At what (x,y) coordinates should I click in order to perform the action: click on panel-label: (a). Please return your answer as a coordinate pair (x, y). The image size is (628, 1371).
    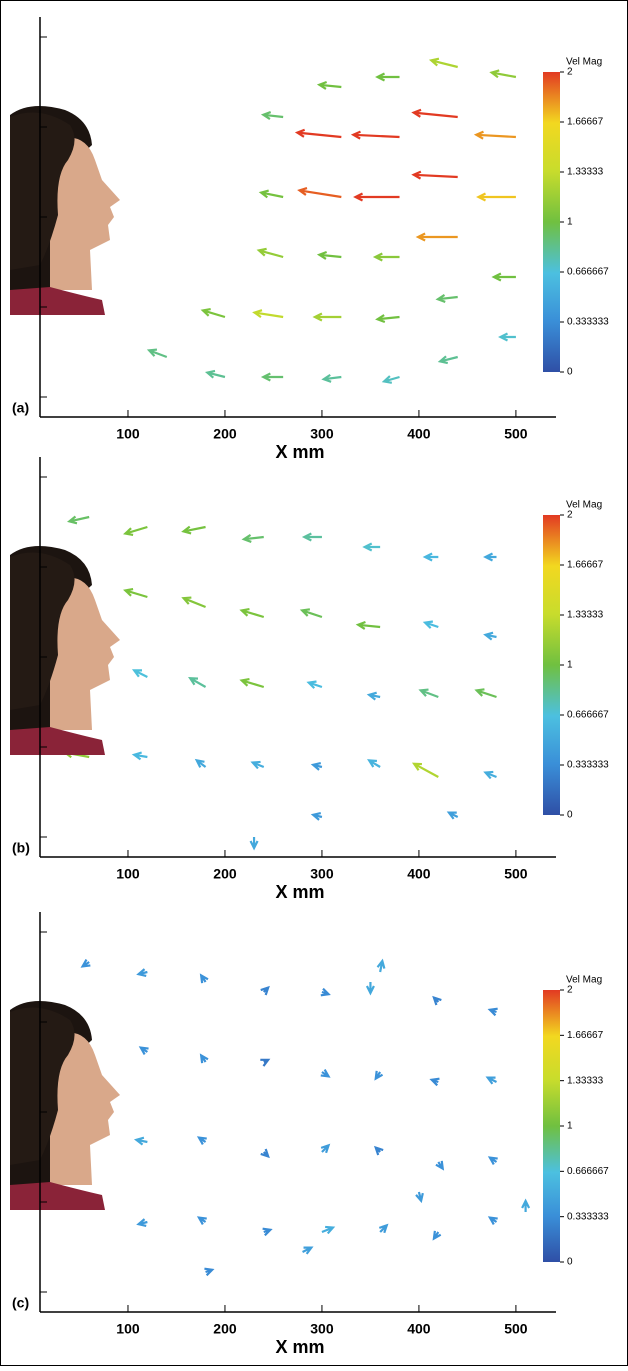
    Looking at the image, I should click on (20, 408).